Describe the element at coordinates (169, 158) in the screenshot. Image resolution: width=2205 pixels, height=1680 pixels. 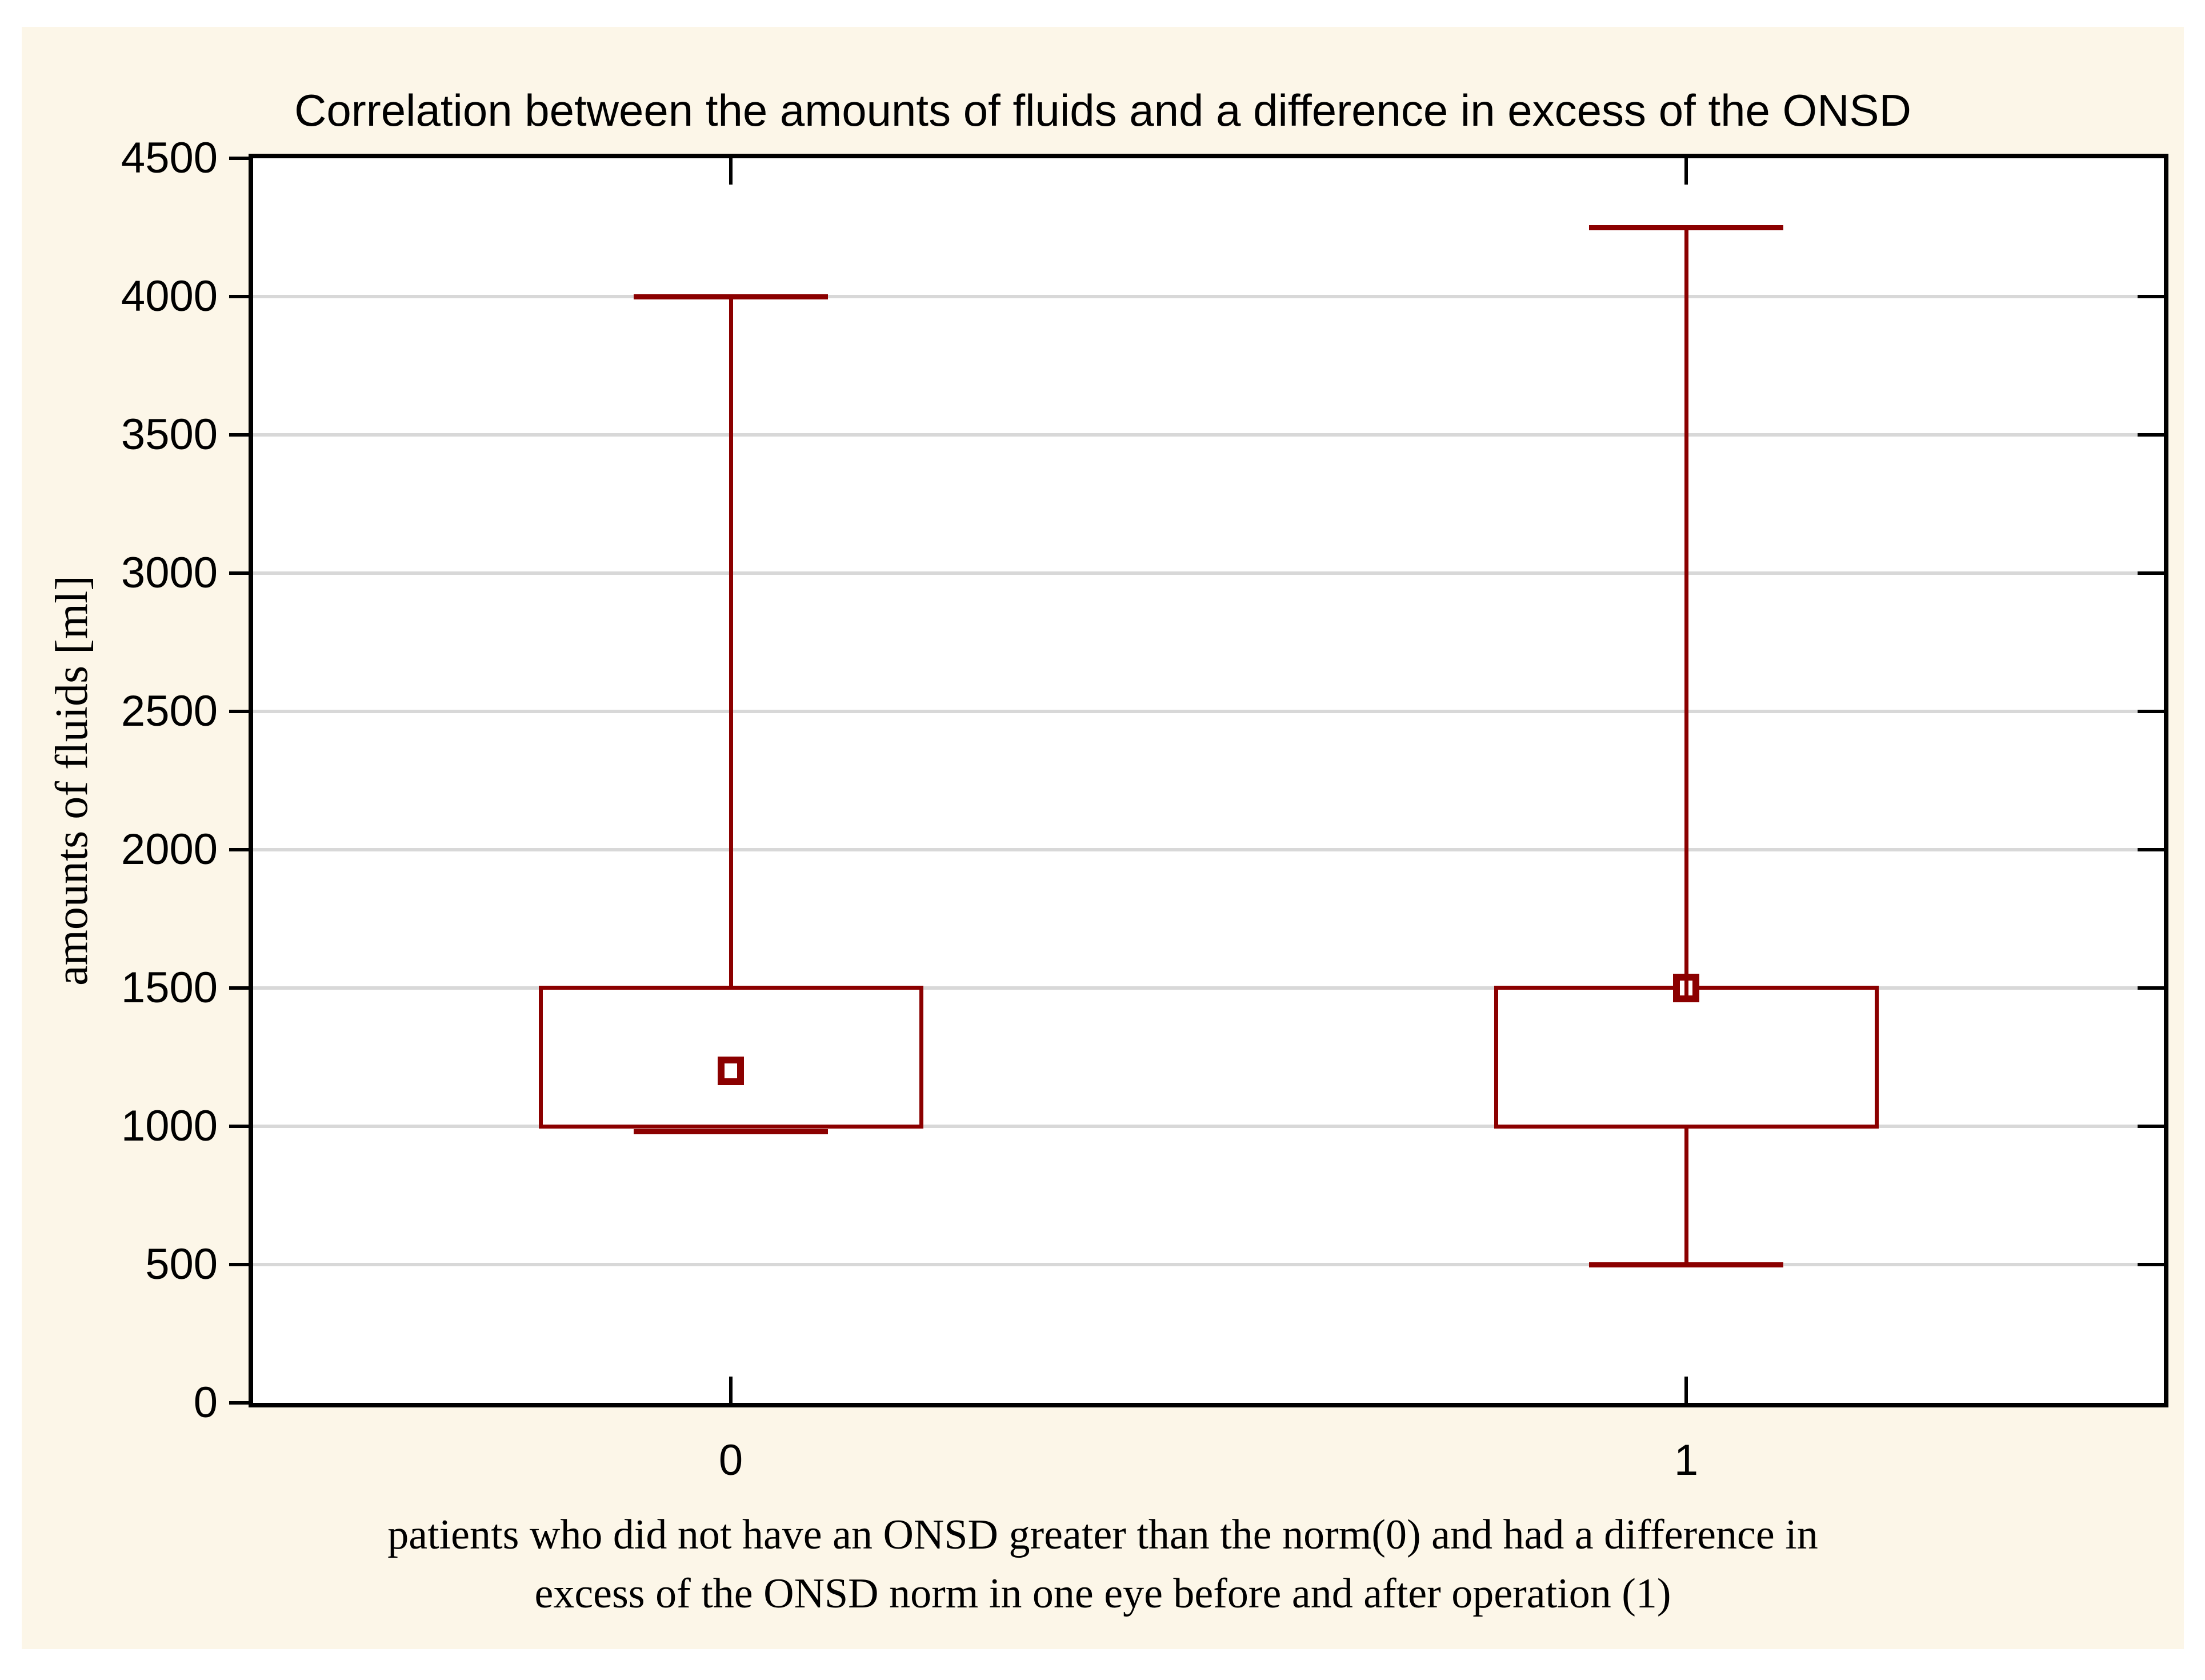
I see `y-tick-label-4500: 4500` at that location.